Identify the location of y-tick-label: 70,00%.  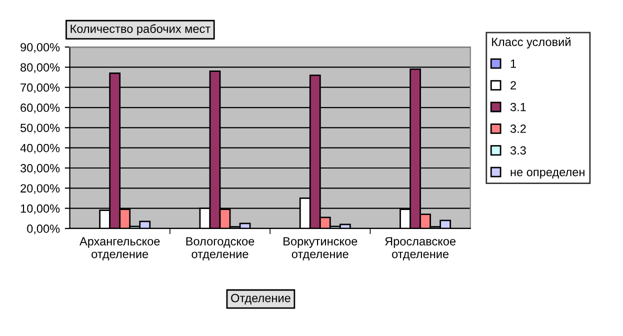
(40, 88).